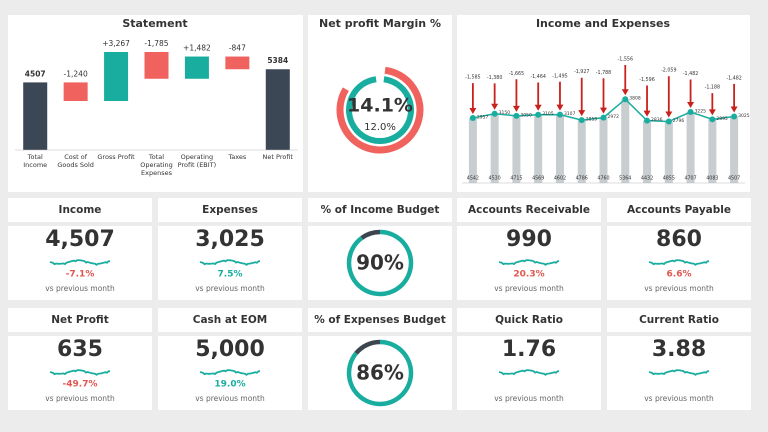 Image resolution: width=768 pixels, height=432 pixels. I want to click on net-label: 2972, so click(614, 117).